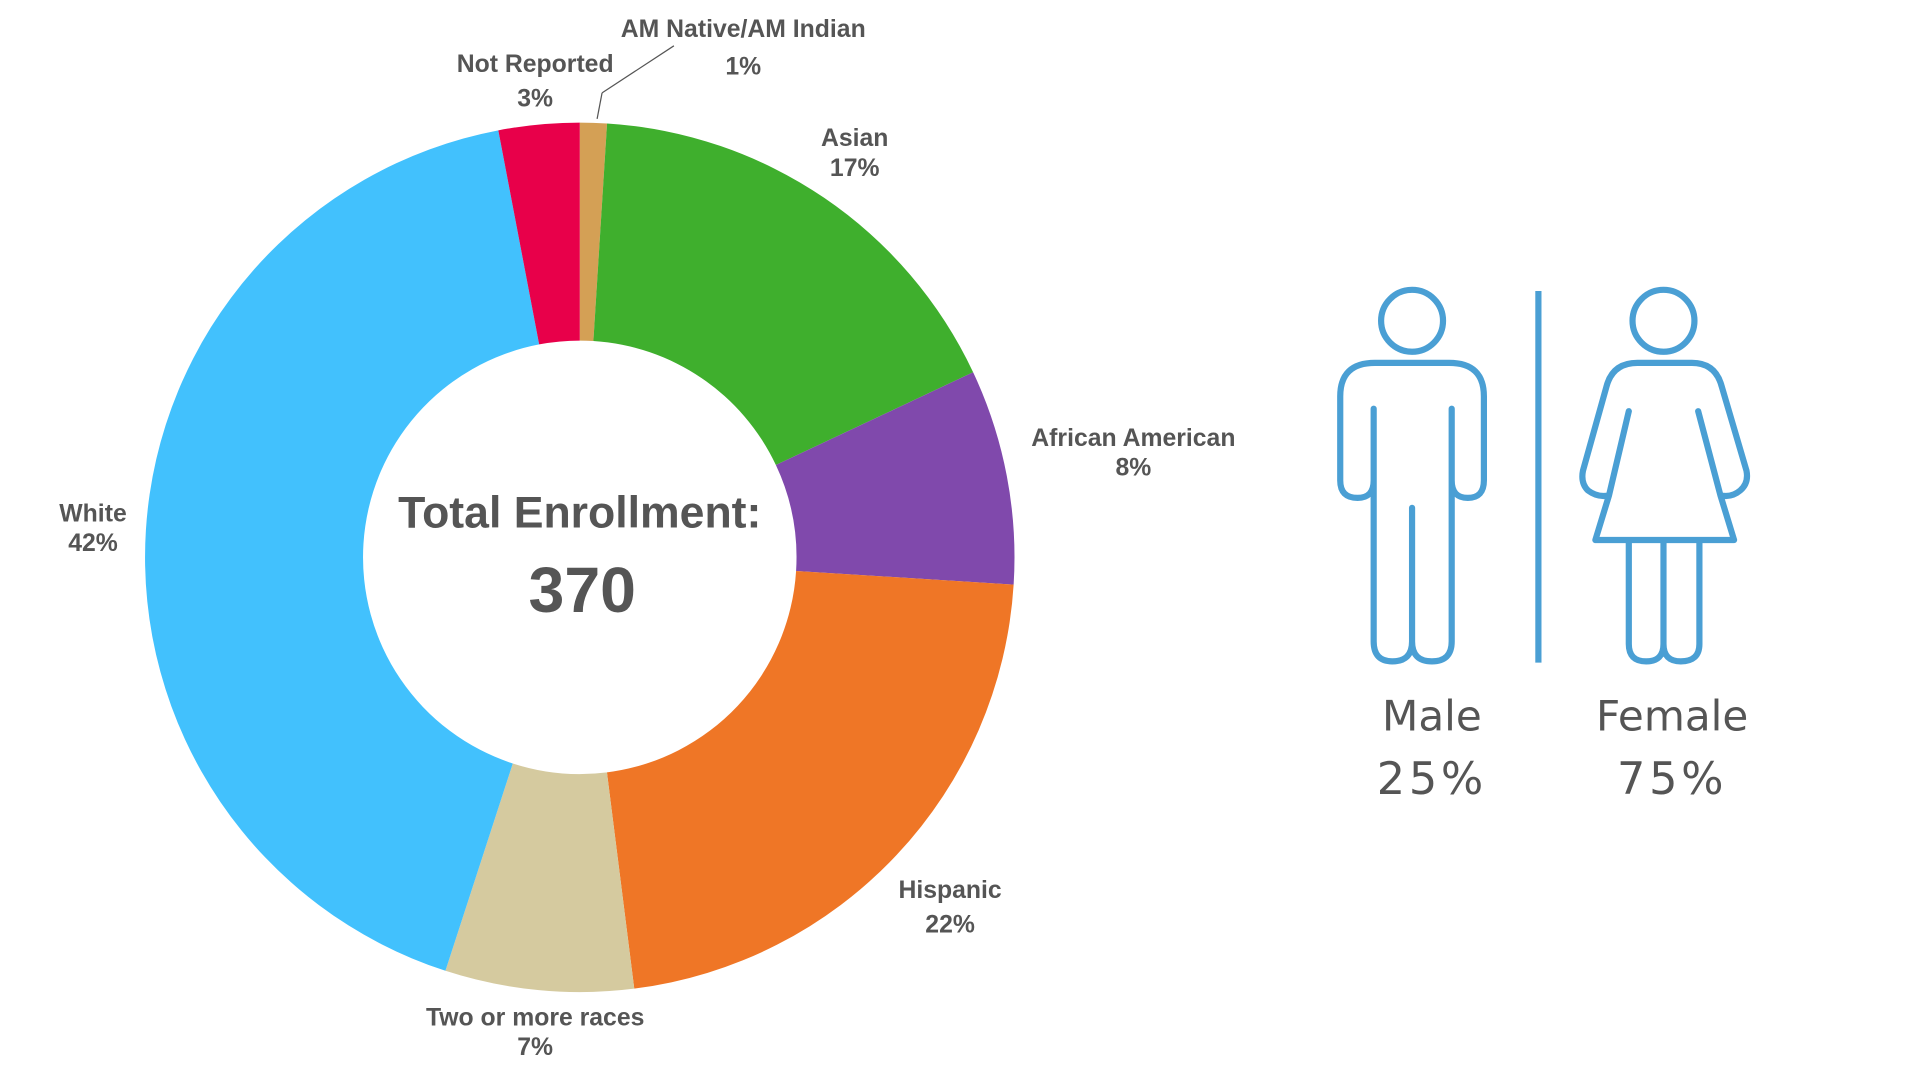 The height and width of the screenshot is (1080, 1920). Describe the element at coordinates (743, 66) in the screenshot. I see `pct-am-native: 1%` at that location.